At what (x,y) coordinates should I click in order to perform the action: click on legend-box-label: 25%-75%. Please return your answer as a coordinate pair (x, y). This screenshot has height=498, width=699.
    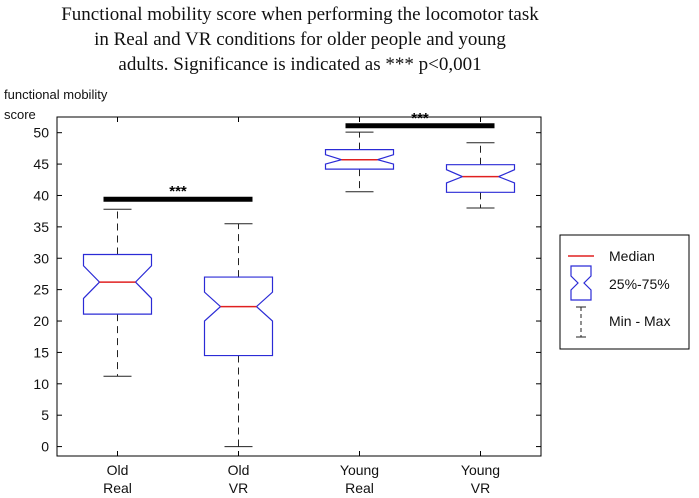
    Looking at the image, I should click on (639, 284).